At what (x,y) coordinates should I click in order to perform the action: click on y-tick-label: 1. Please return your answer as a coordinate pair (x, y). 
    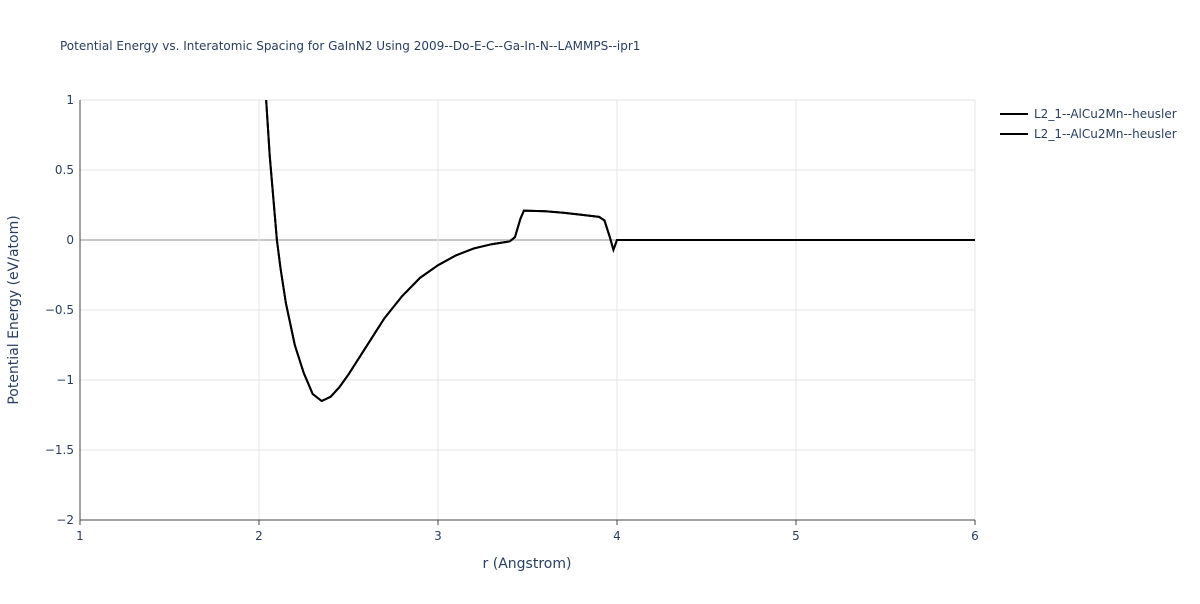
    Looking at the image, I should click on (70, 100).